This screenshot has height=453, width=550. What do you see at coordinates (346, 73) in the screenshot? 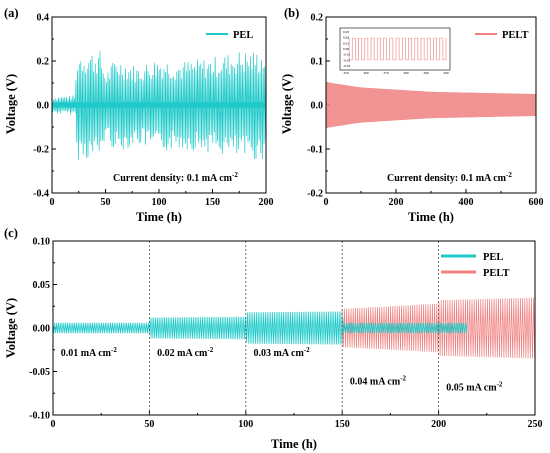
I see `inset-xtick-label: 350` at bounding box center [346, 73].